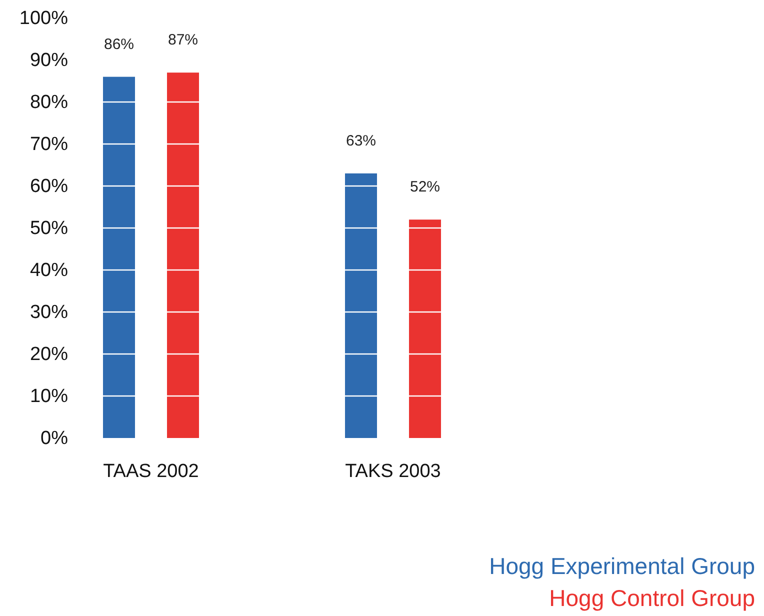 The height and width of the screenshot is (616, 764). Describe the element at coordinates (425, 187) in the screenshot. I see `text: 52%` at that location.